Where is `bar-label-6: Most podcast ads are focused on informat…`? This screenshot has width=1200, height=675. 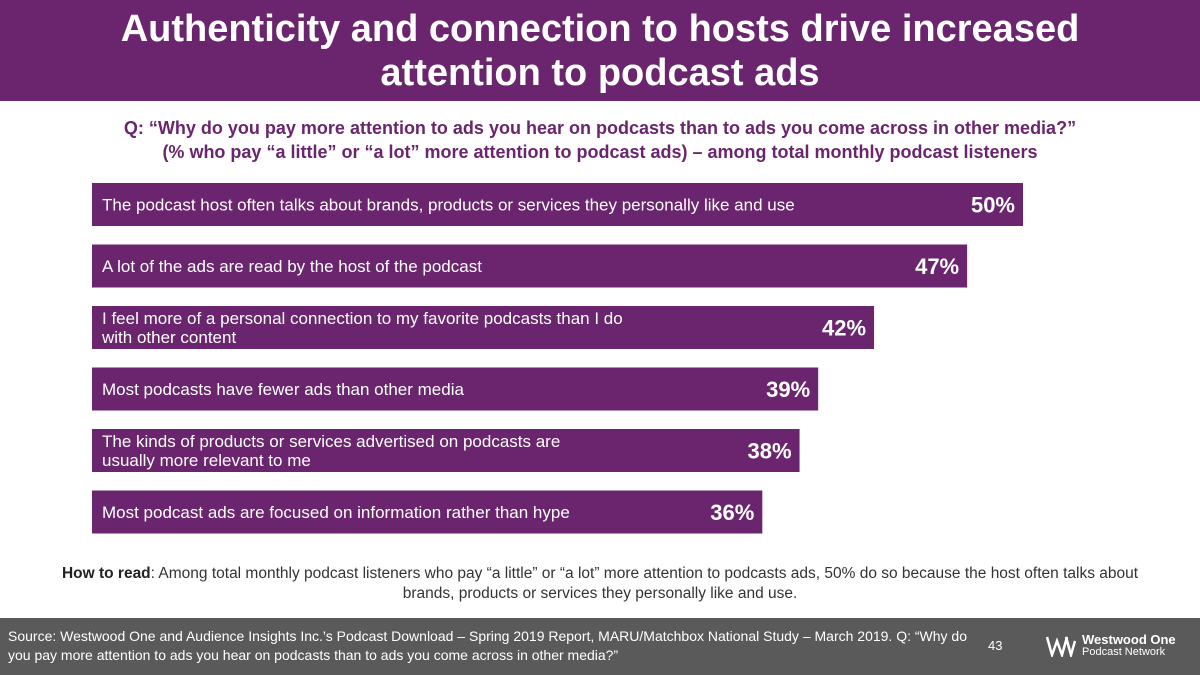
bar-label-6: Most podcast ads are focused on informat… is located at coordinates (336, 512).